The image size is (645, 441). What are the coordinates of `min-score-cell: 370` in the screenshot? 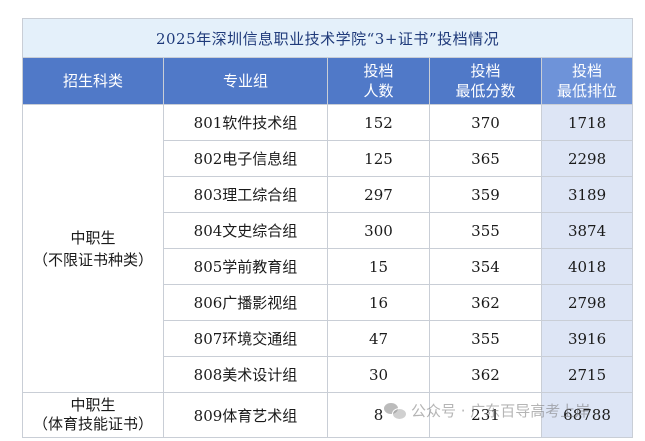 It's located at (485, 122).